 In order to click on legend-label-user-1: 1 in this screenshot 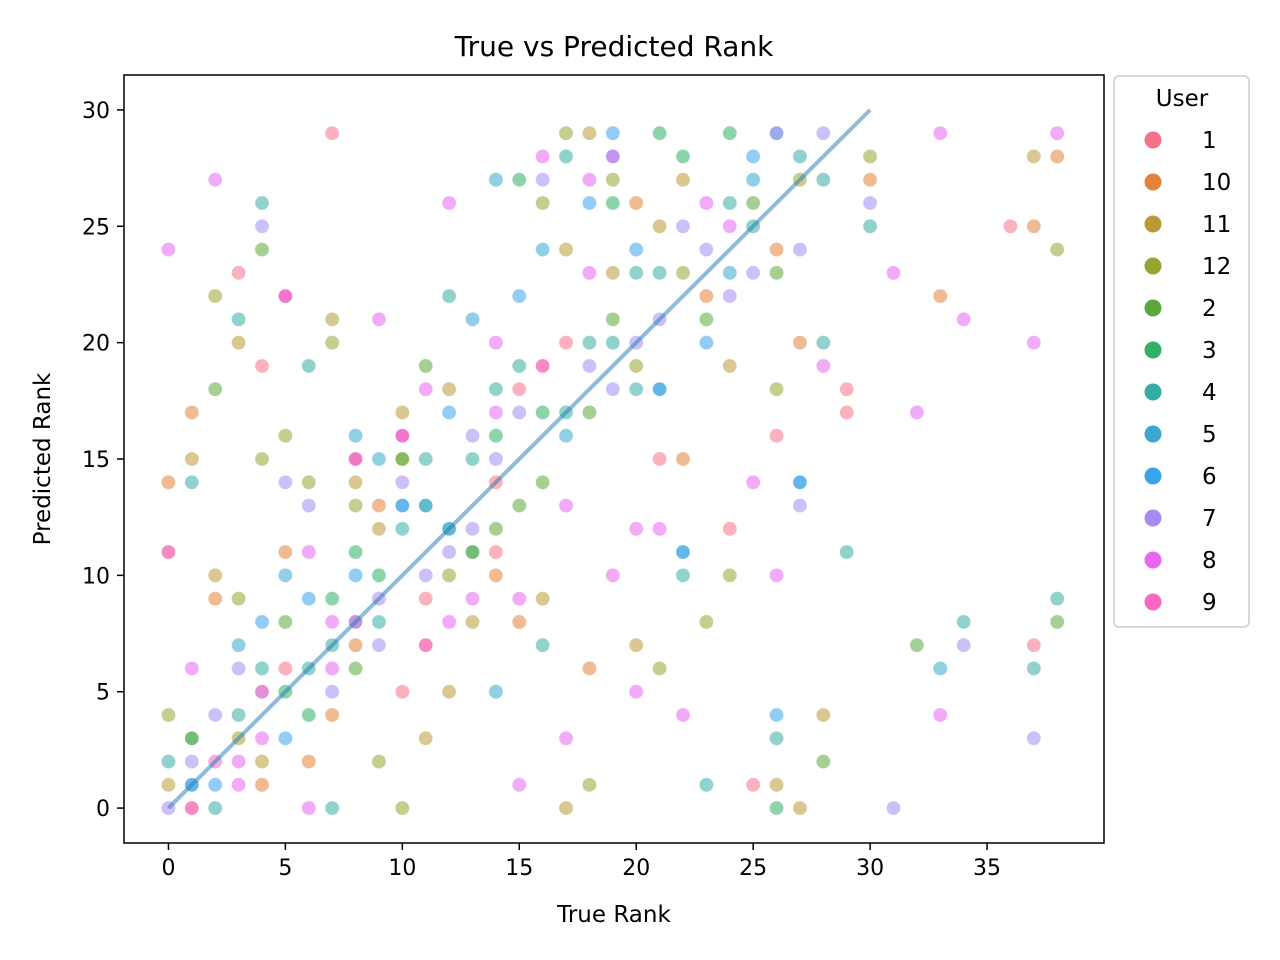, I will do `click(1209, 141)`.